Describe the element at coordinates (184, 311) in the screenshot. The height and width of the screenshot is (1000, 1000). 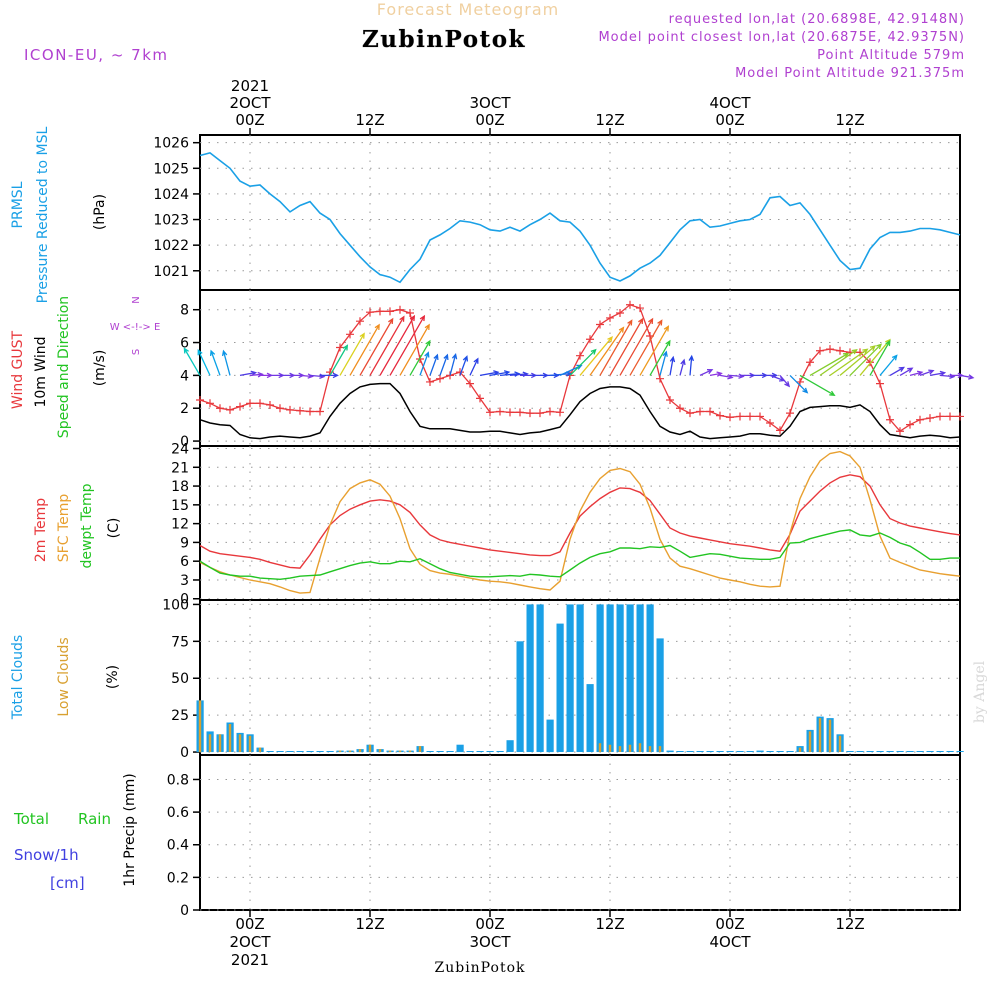
I see `wind-tick-label: 8` at that location.